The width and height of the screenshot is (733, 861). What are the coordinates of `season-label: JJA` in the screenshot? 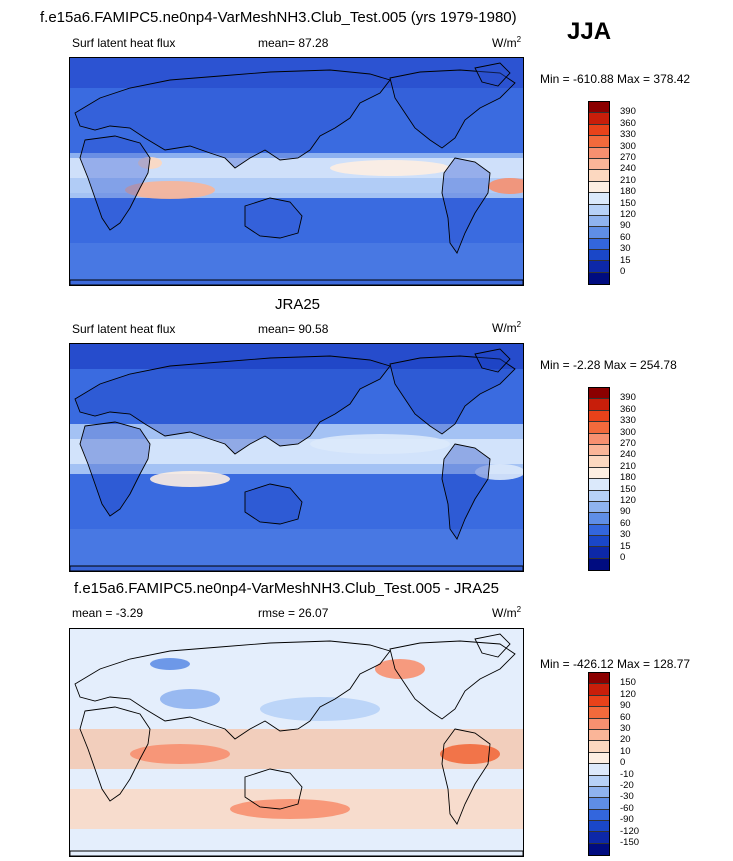 It's located at (589, 31).